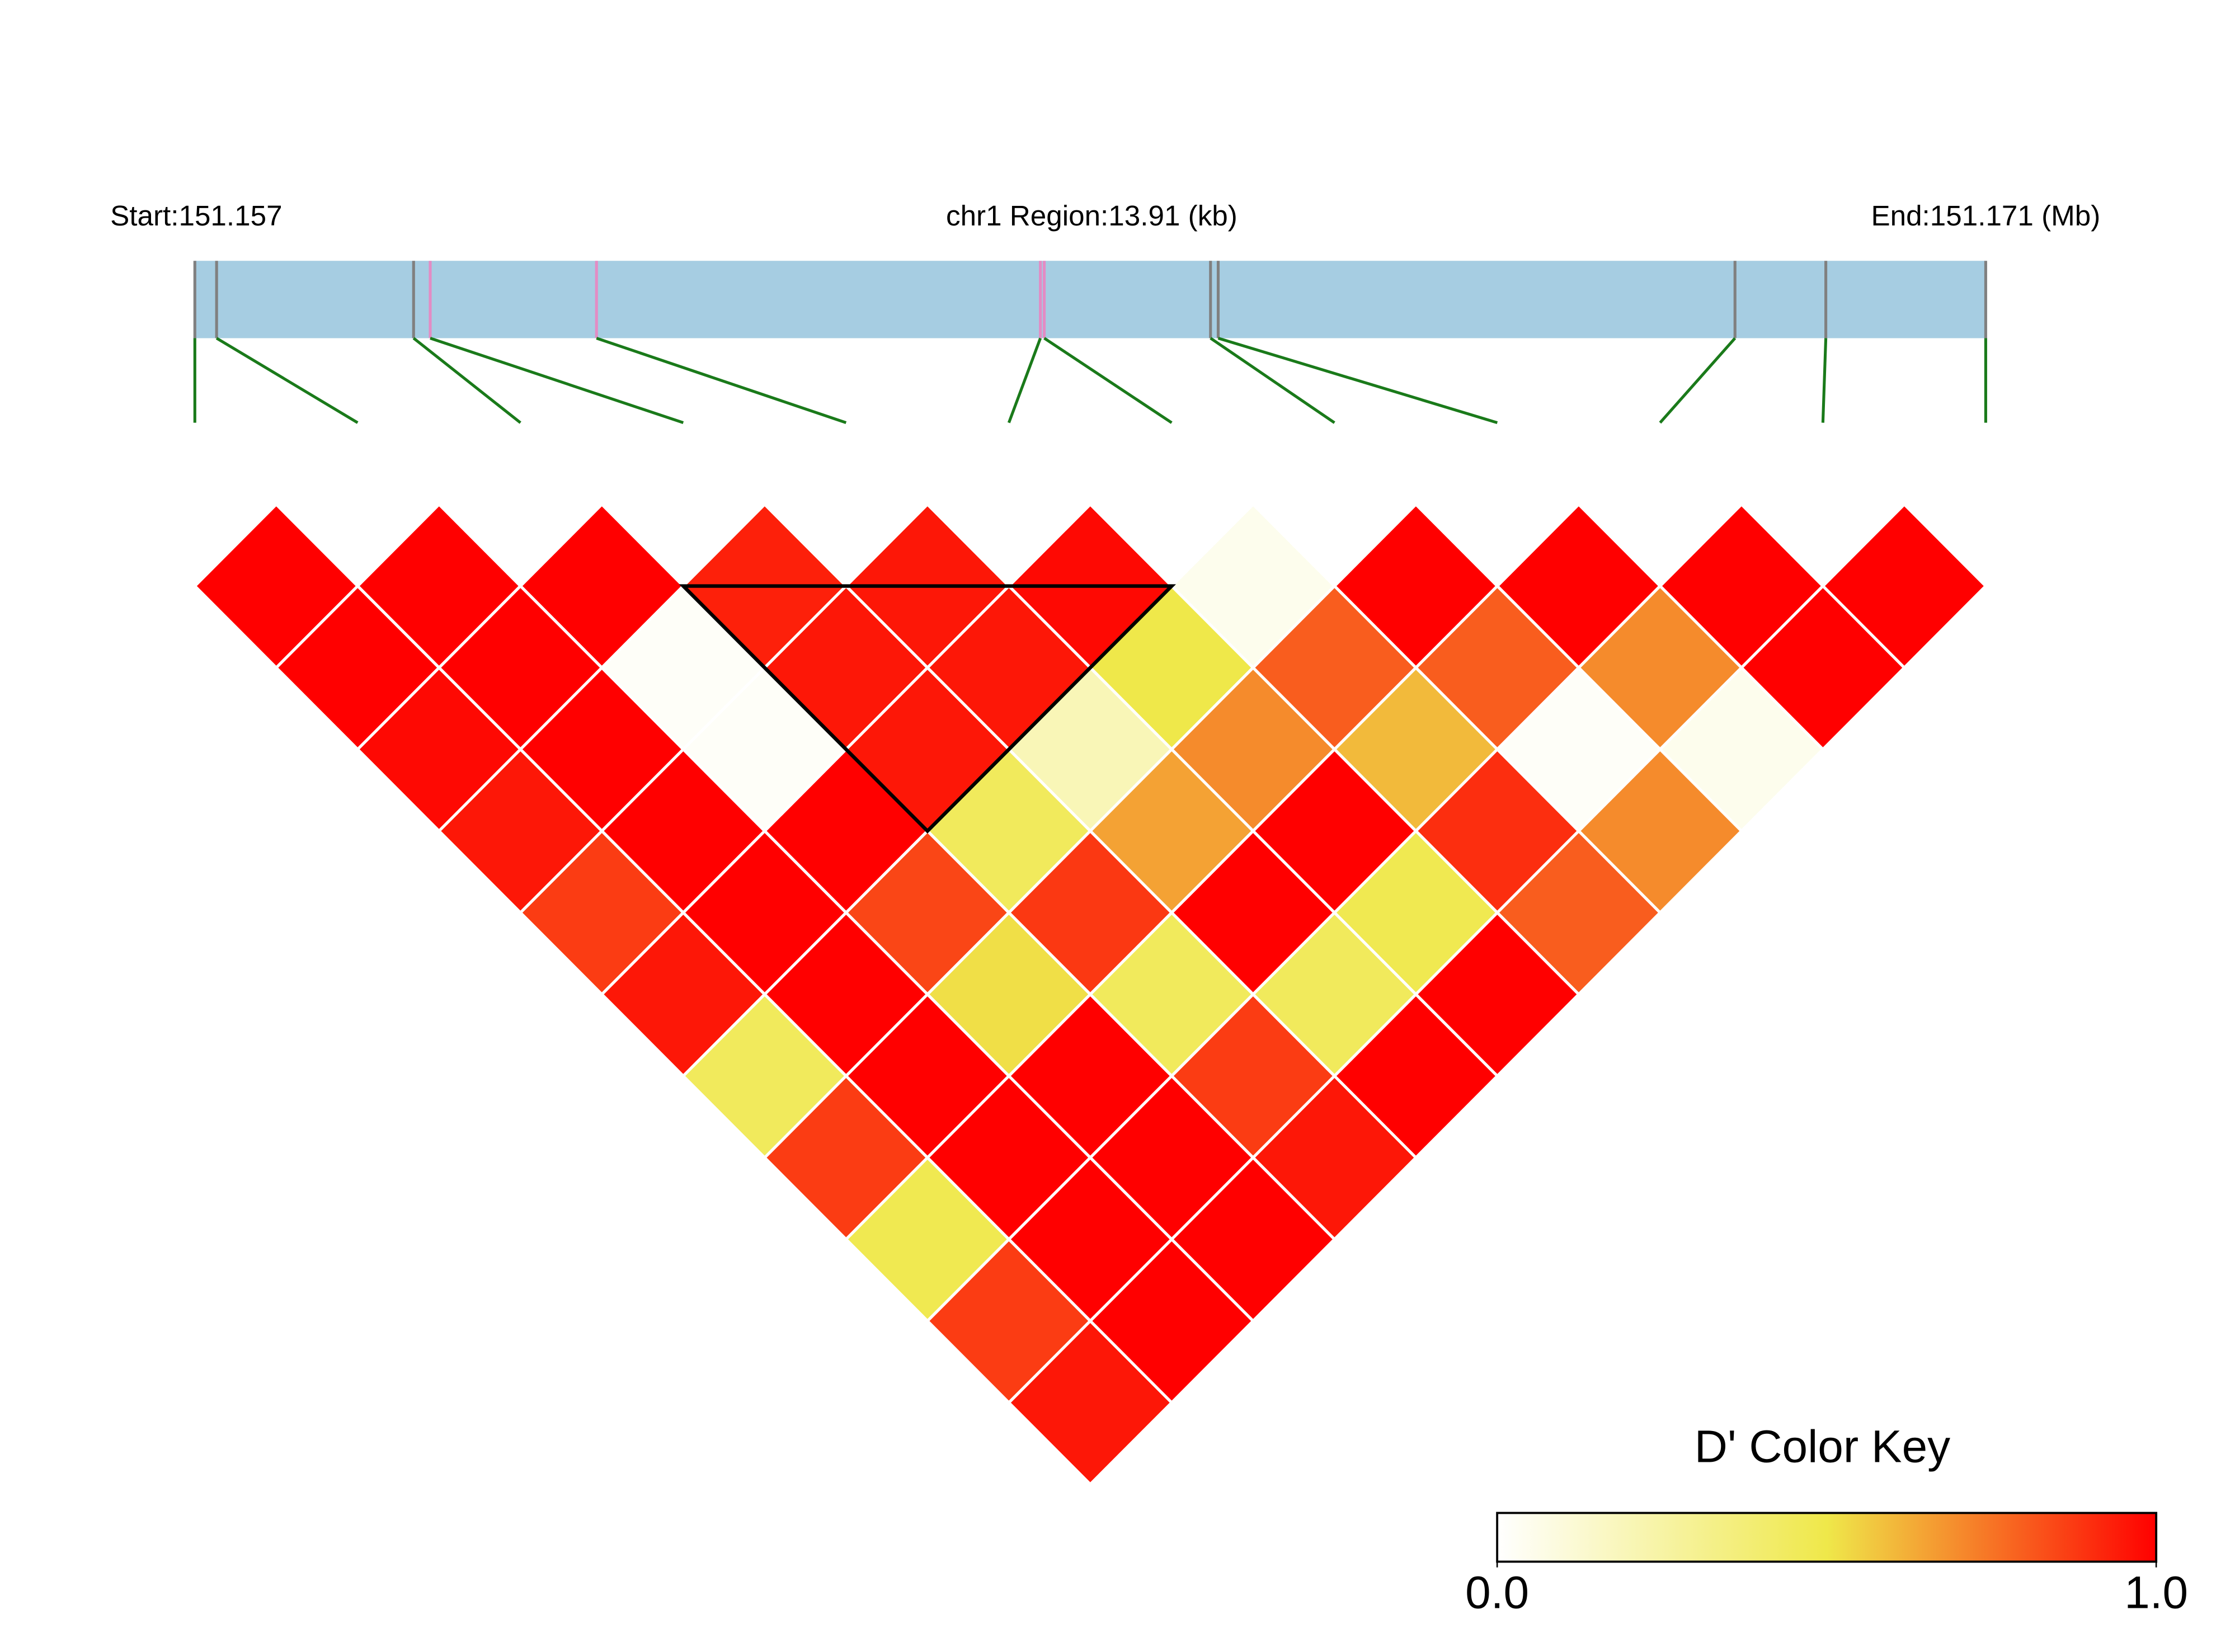 This screenshot has width=2235, height=1652. Describe the element at coordinates (1822, 1446) in the screenshot. I see `key-title: D' Color Key` at that location.